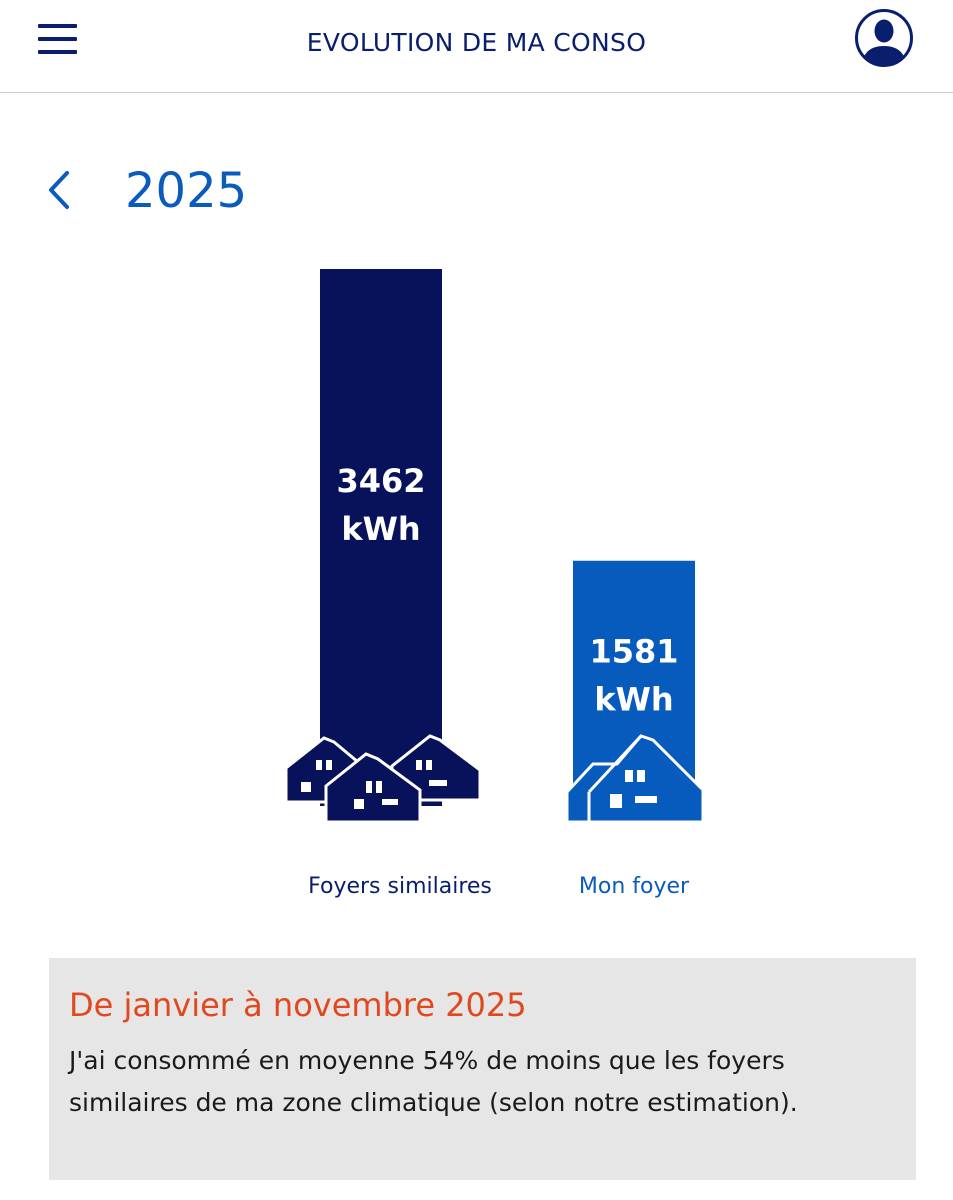  What do you see at coordinates (400, 886) in the screenshot?
I see `category-label-foyers-similaires: Foyers similaires` at bounding box center [400, 886].